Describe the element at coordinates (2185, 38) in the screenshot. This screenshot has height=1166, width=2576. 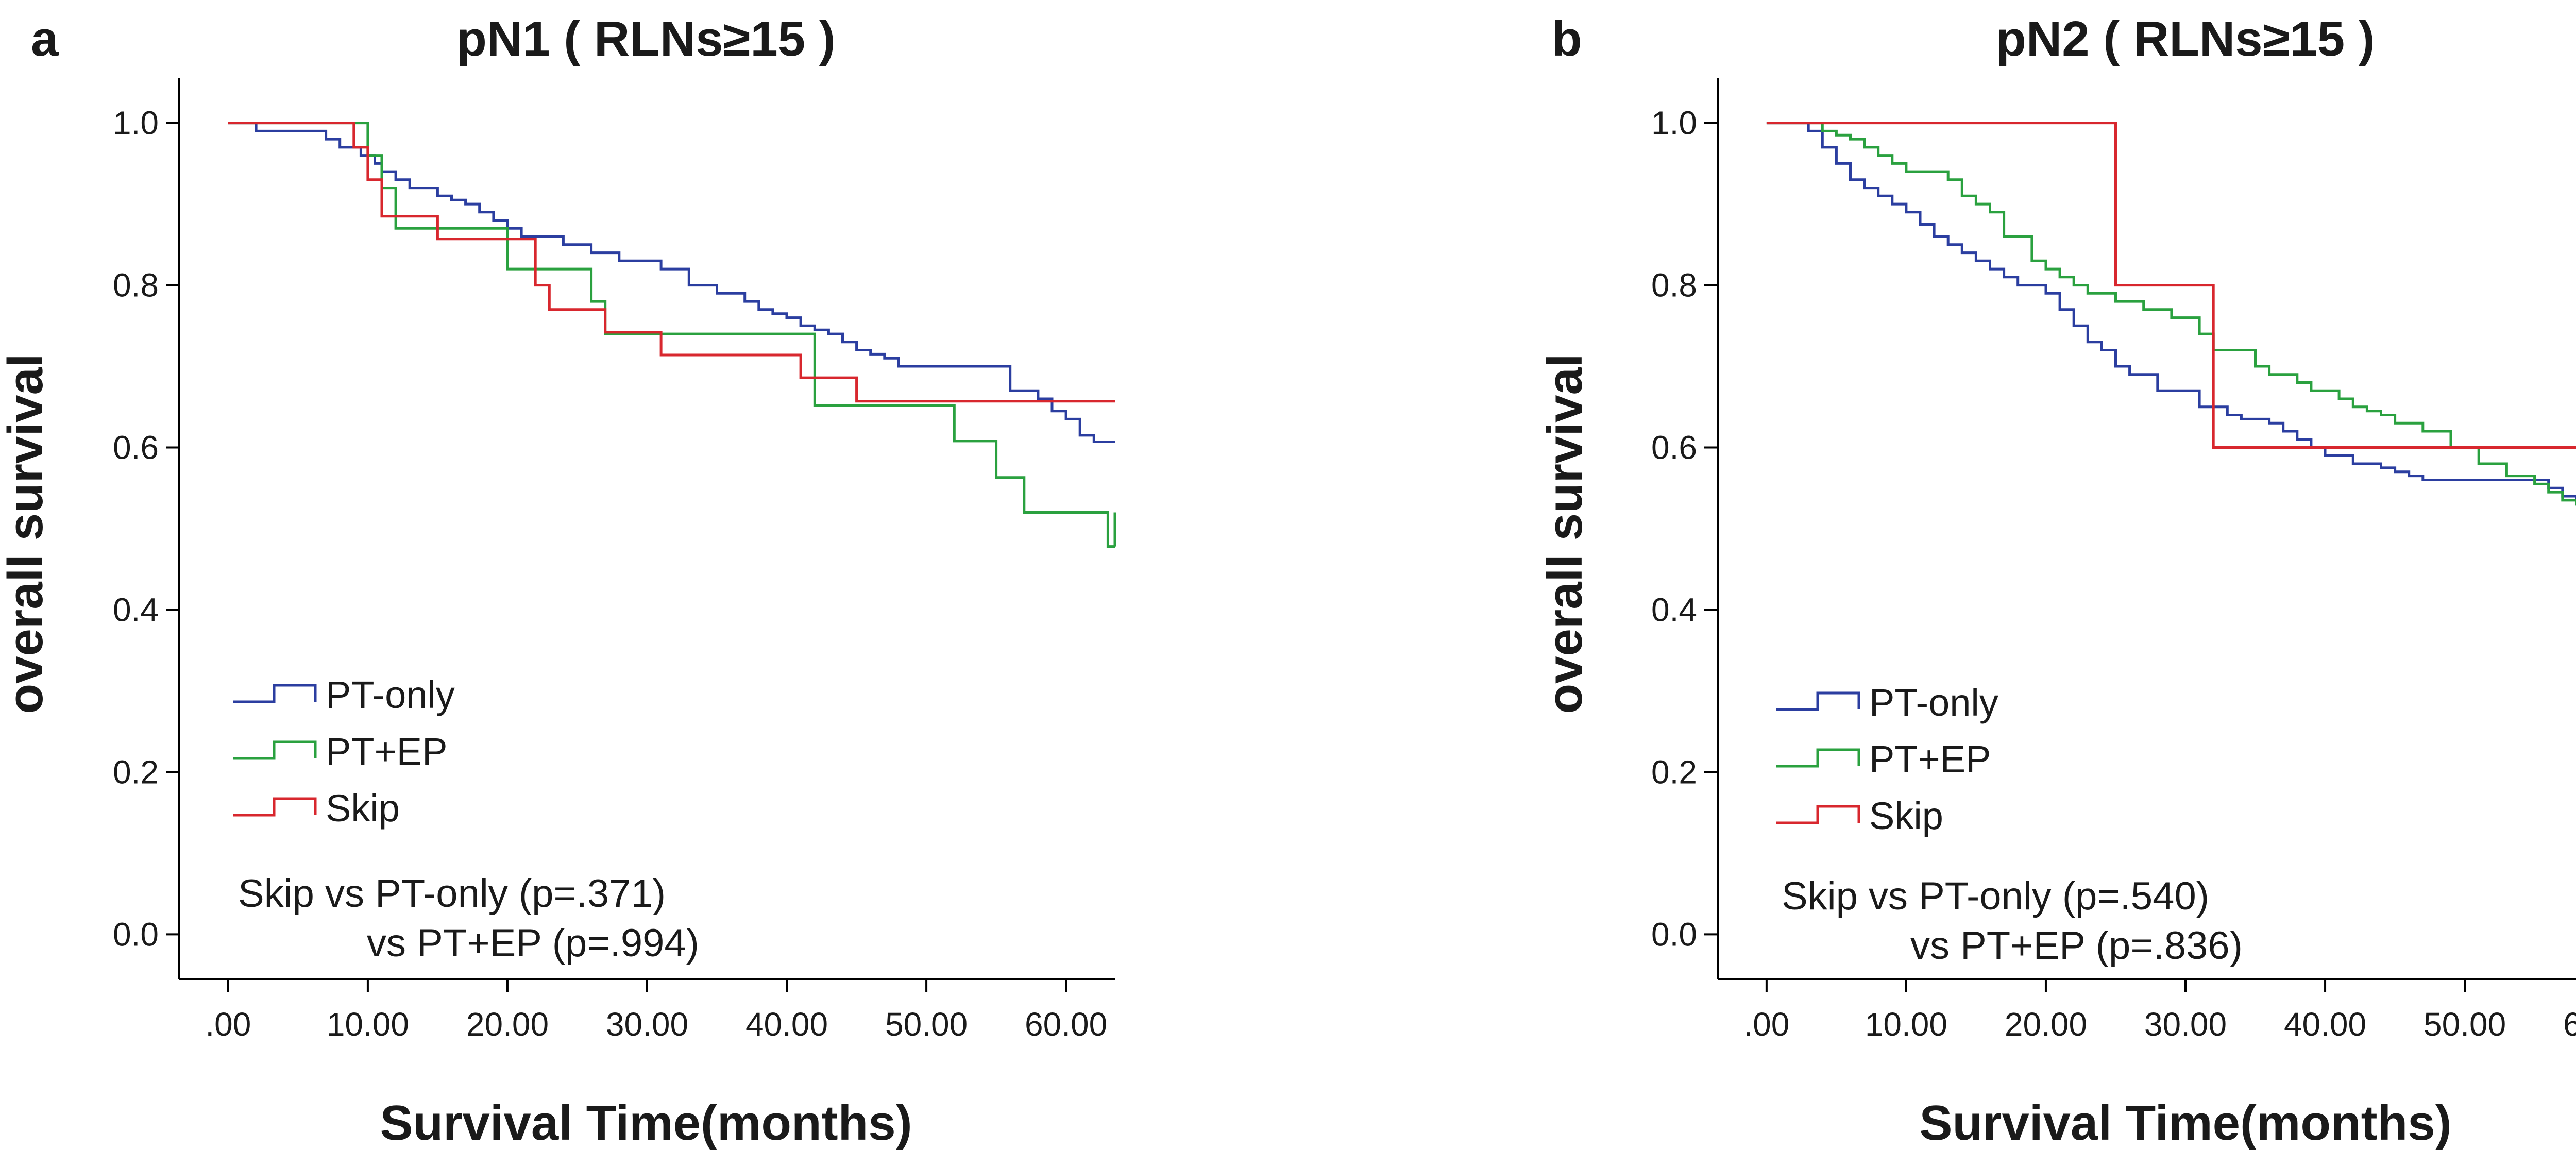
I see `chart-title: pN2 ( RLNs≥15 )` at that location.